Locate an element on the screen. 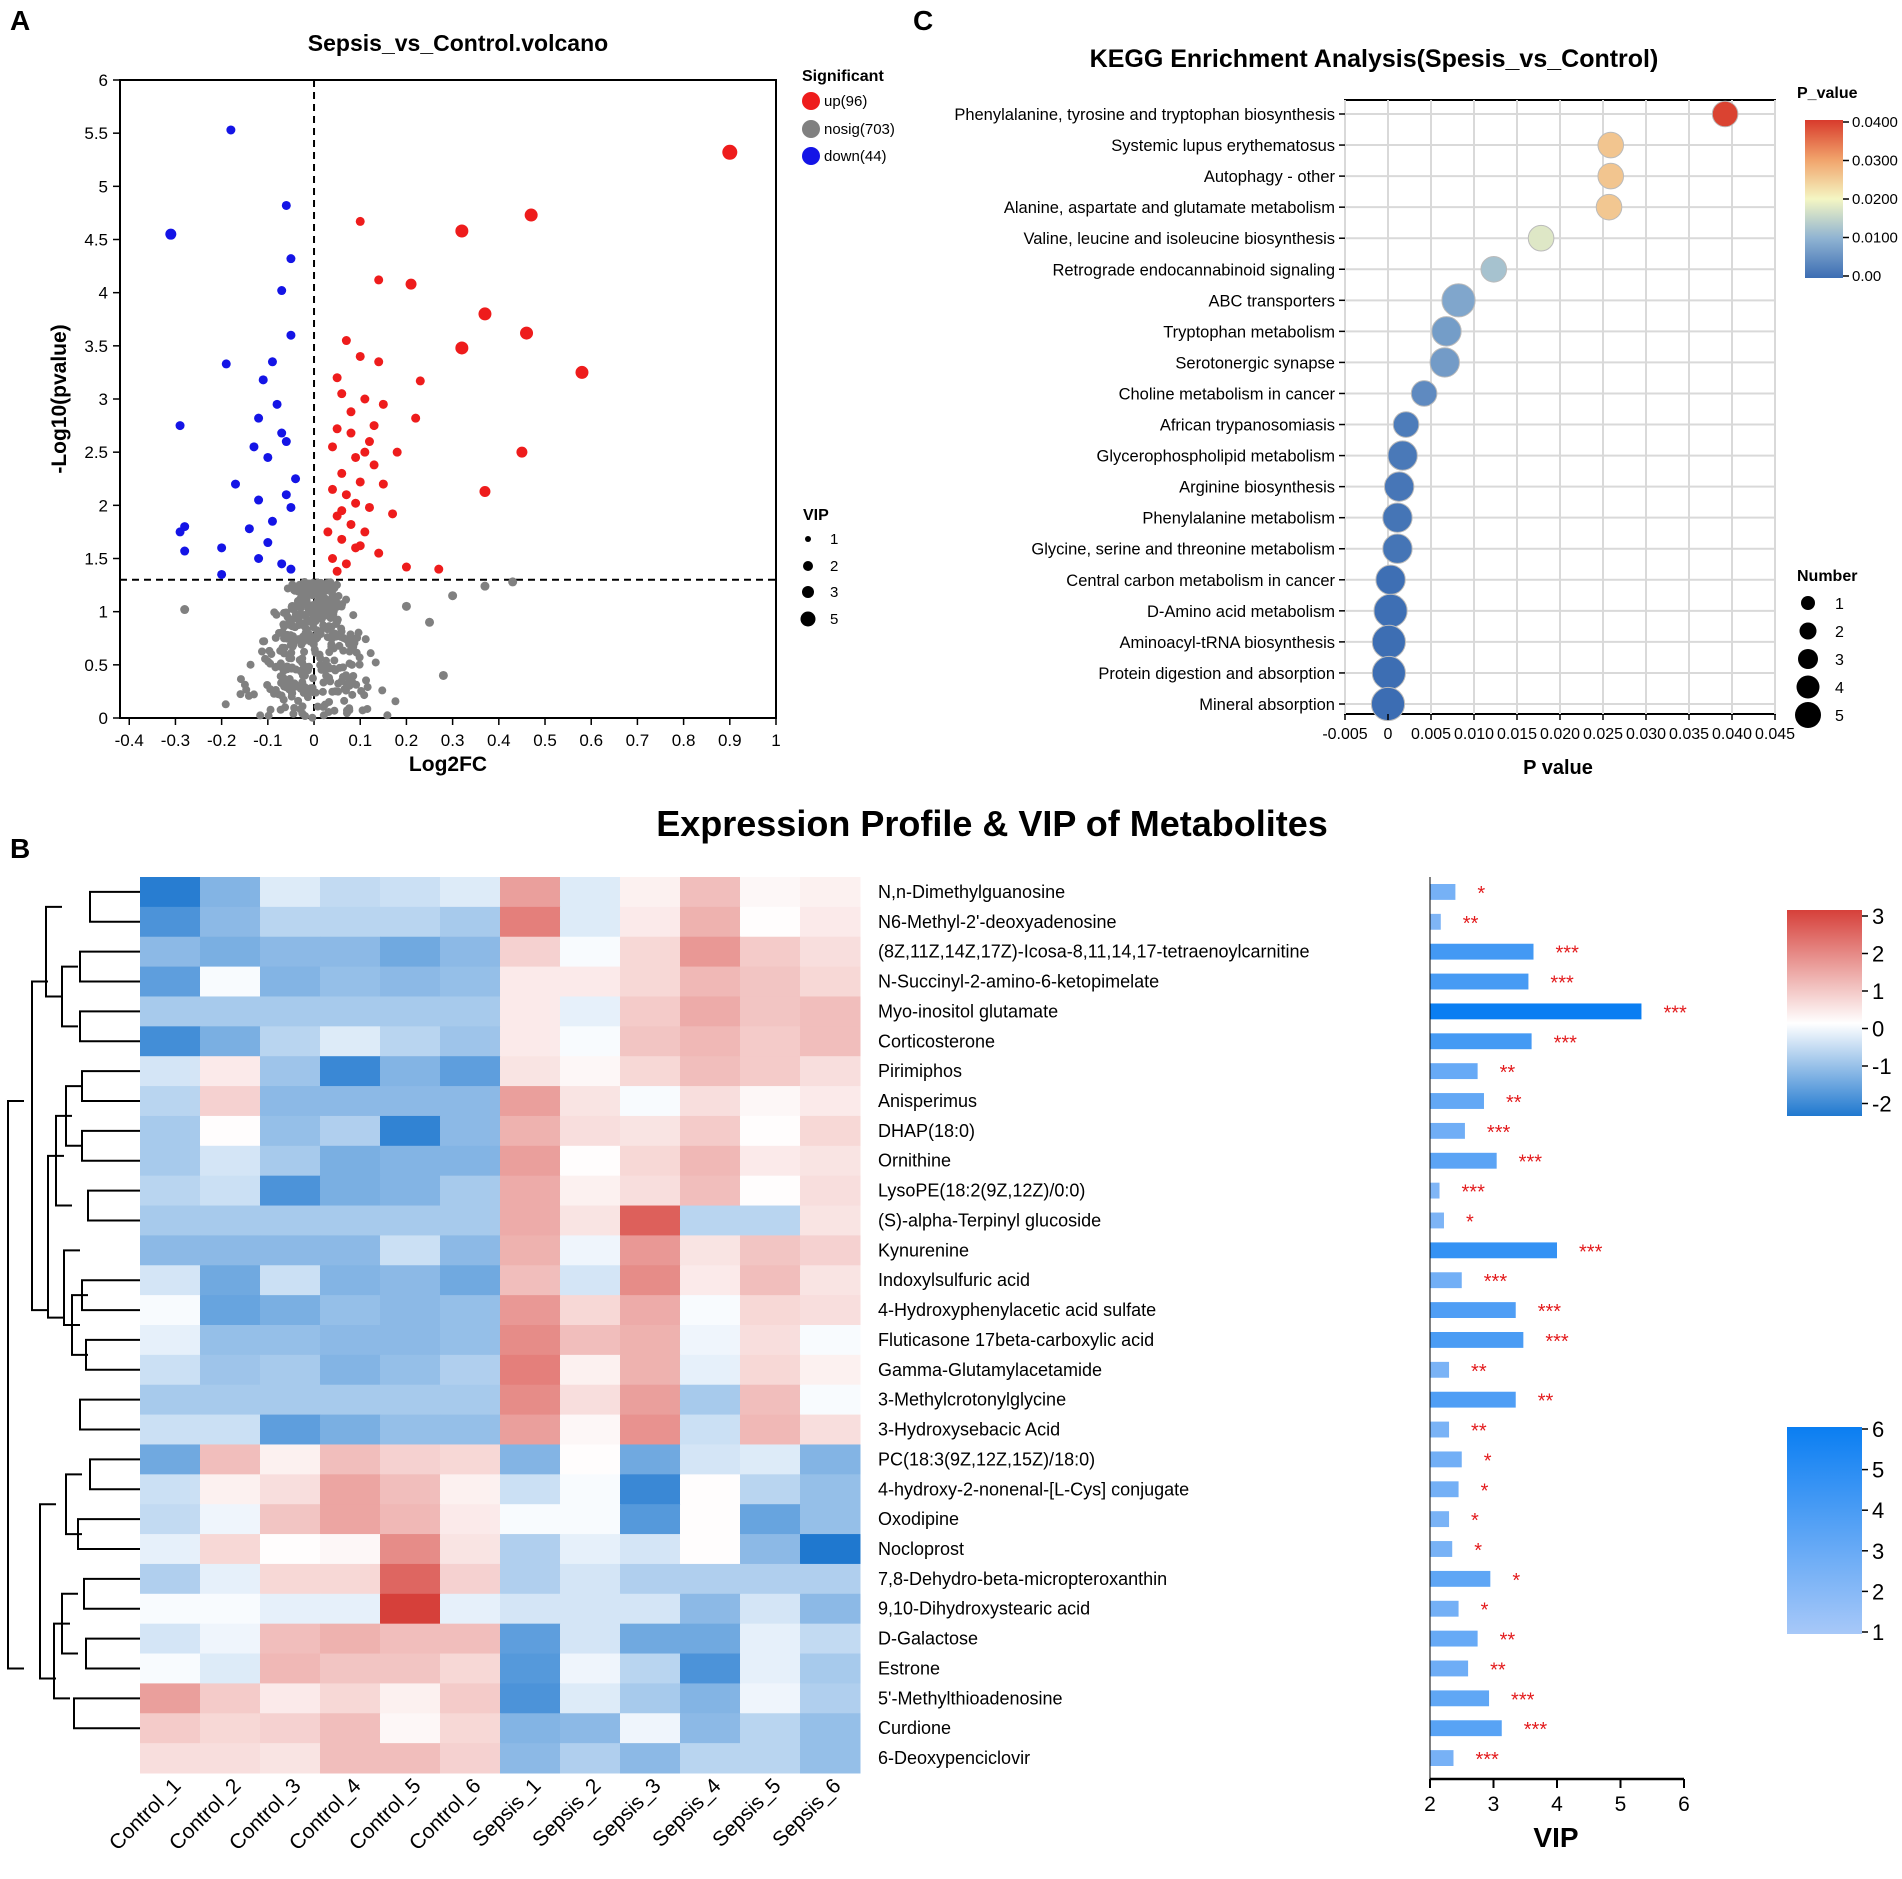  kegg-xtick-label: 0.005 is located at coordinates (1431, 734).